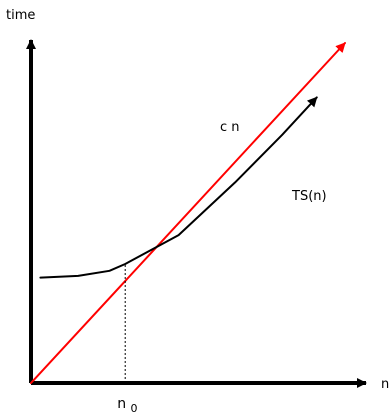 This screenshot has width=389, height=418. I want to click on x-axis-label: n, so click(385, 384).